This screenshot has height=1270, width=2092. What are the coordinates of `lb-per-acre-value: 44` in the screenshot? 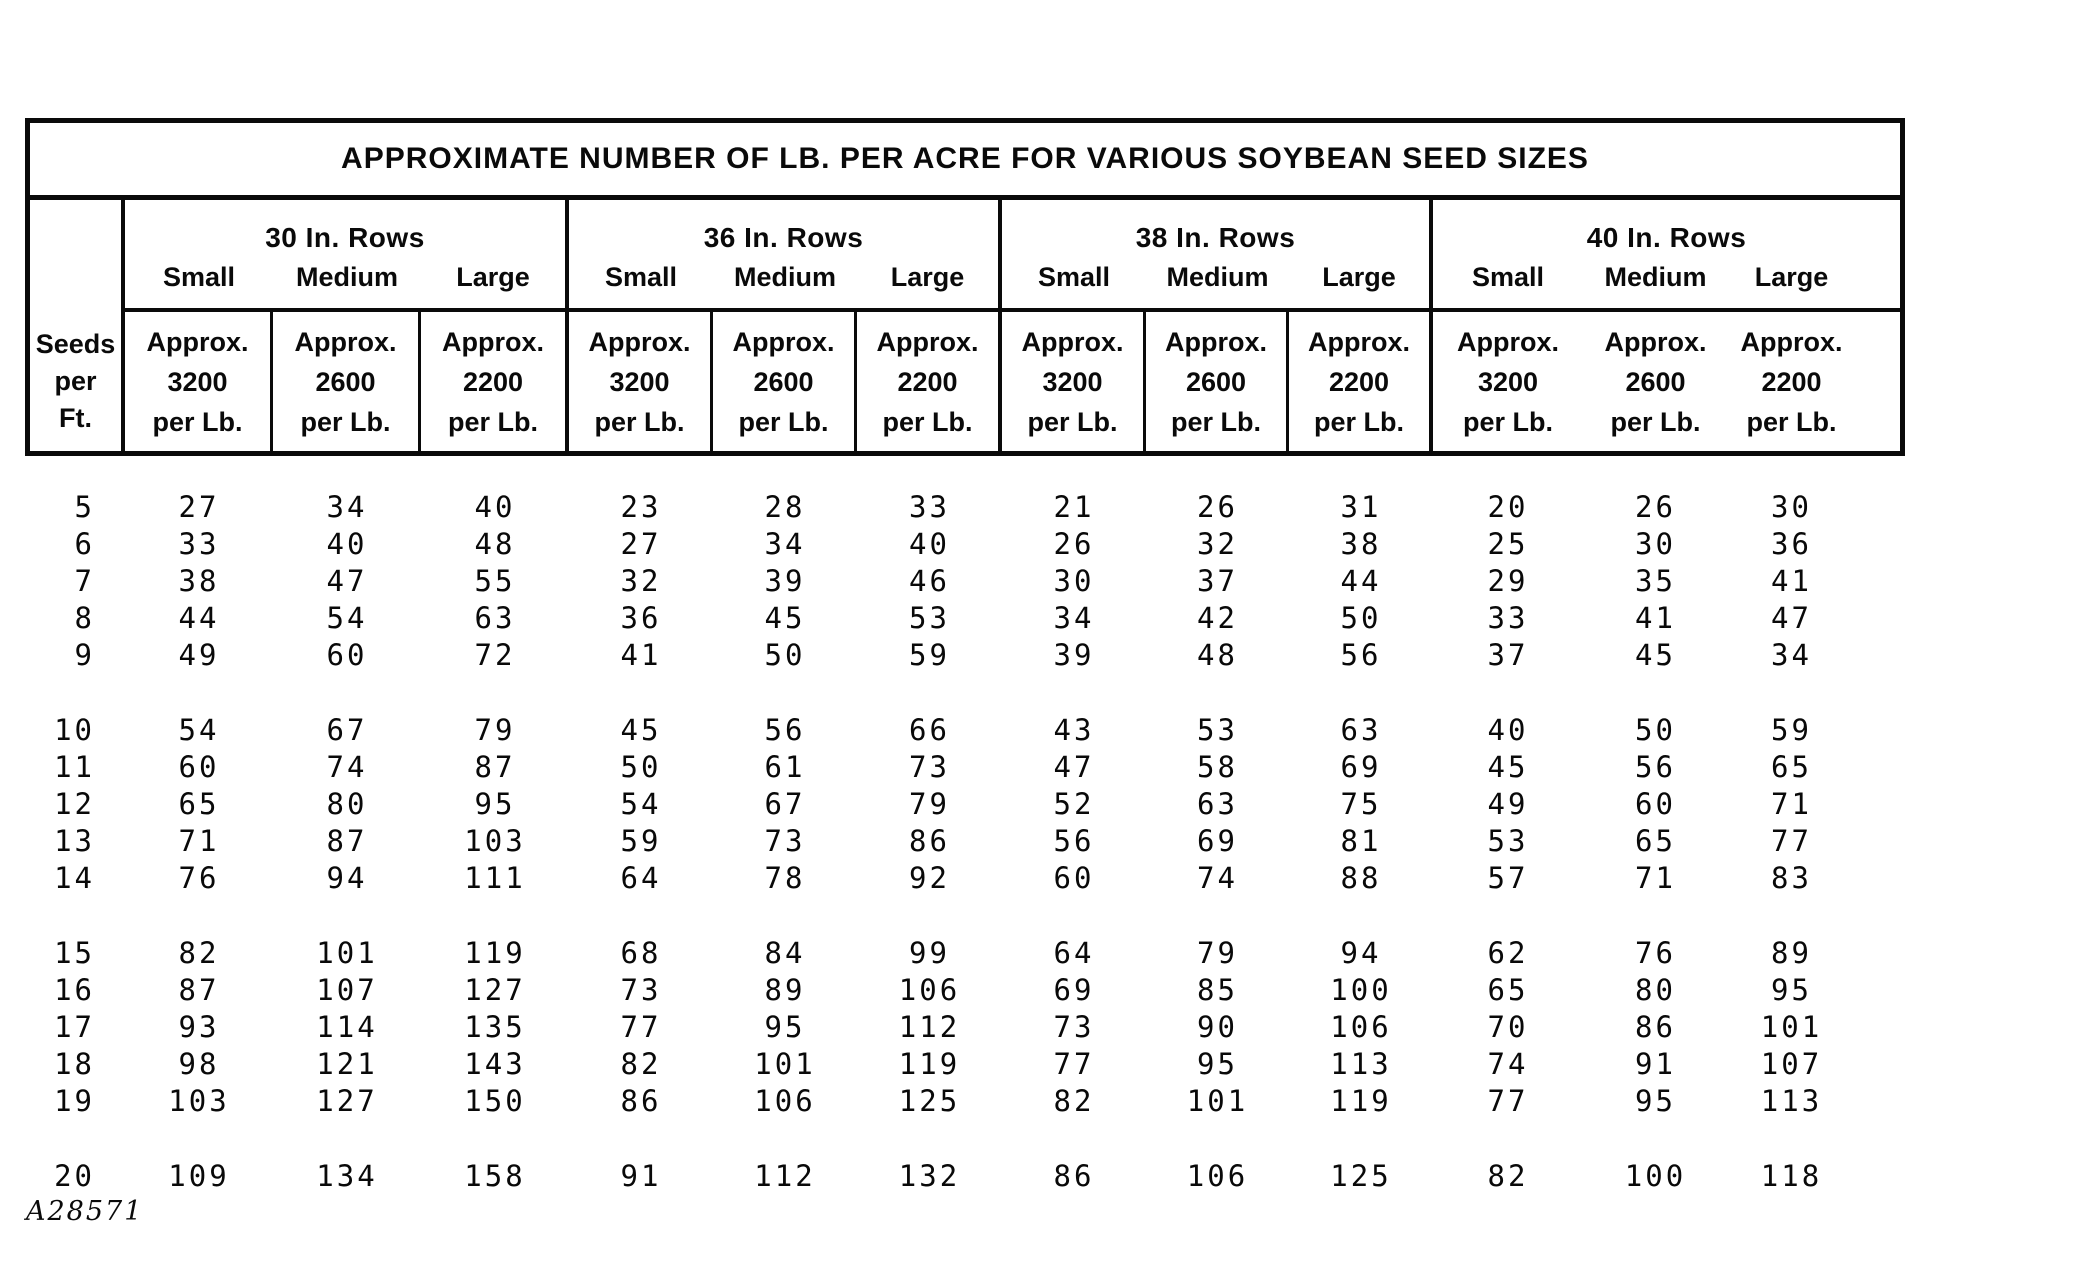 It's located at (199, 617).